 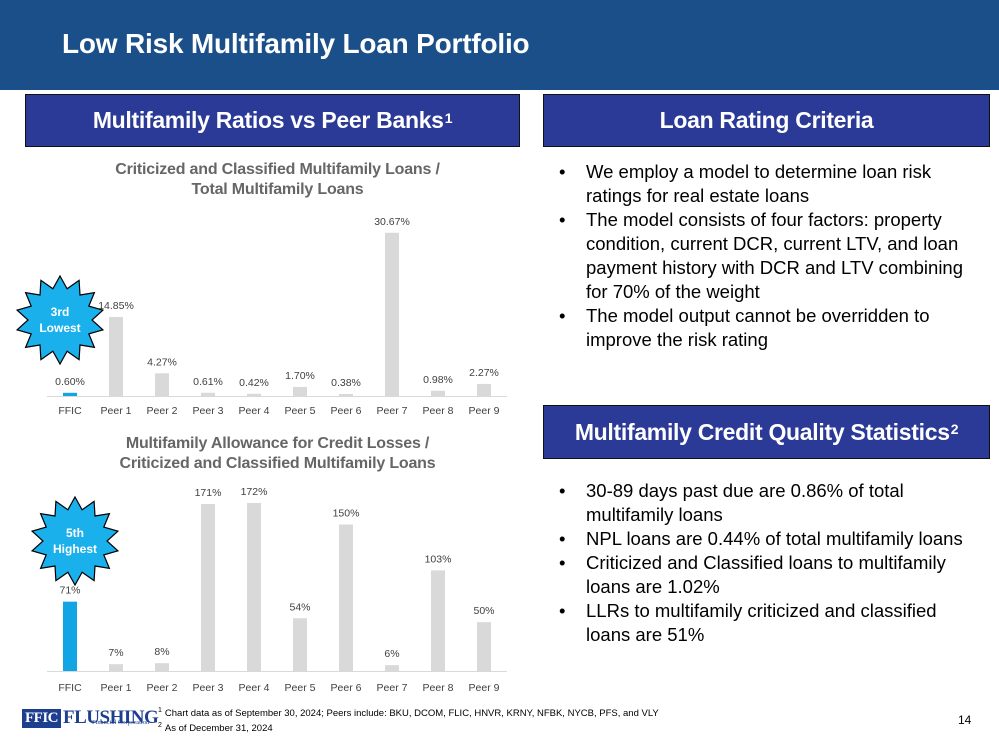 What do you see at coordinates (391, 654) in the screenshot?
I see `chart2-data-label: 6%` at bounding box center [391, 654].